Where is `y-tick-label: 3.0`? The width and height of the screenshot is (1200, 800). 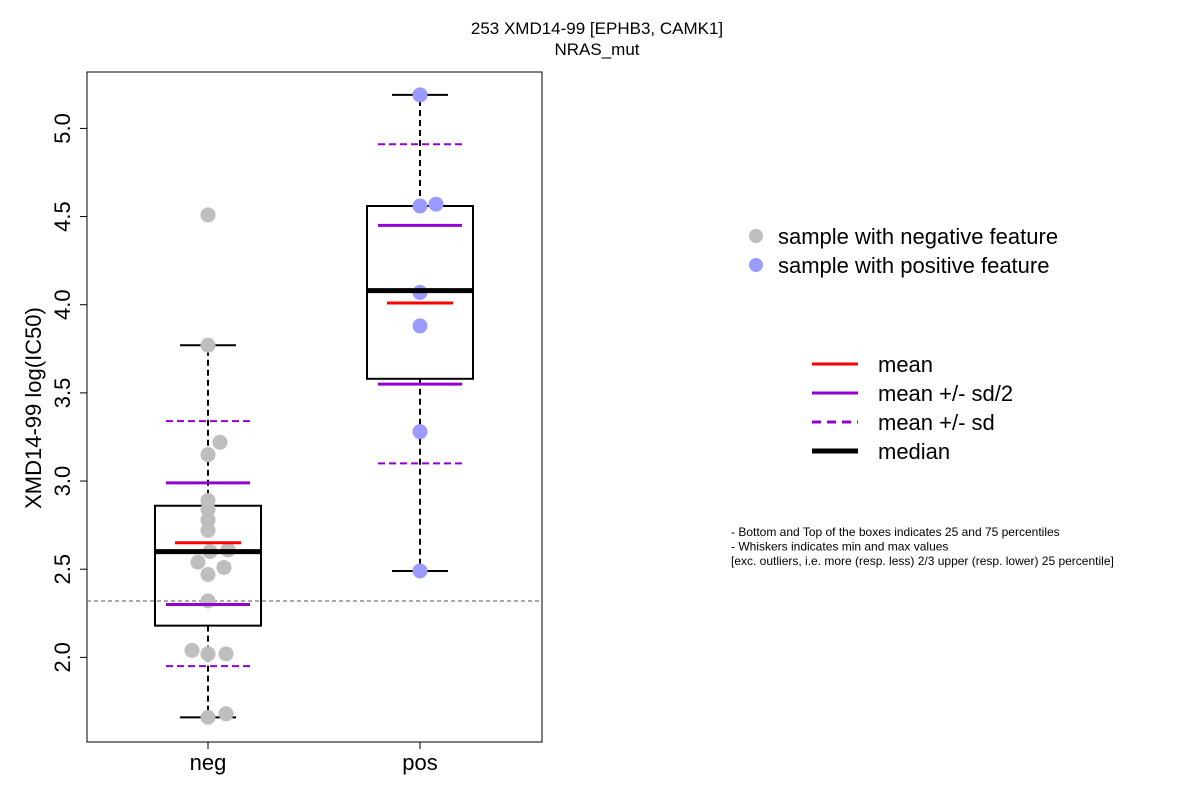
y-tick-label: 3.0 is located at coordinates (62, 481).